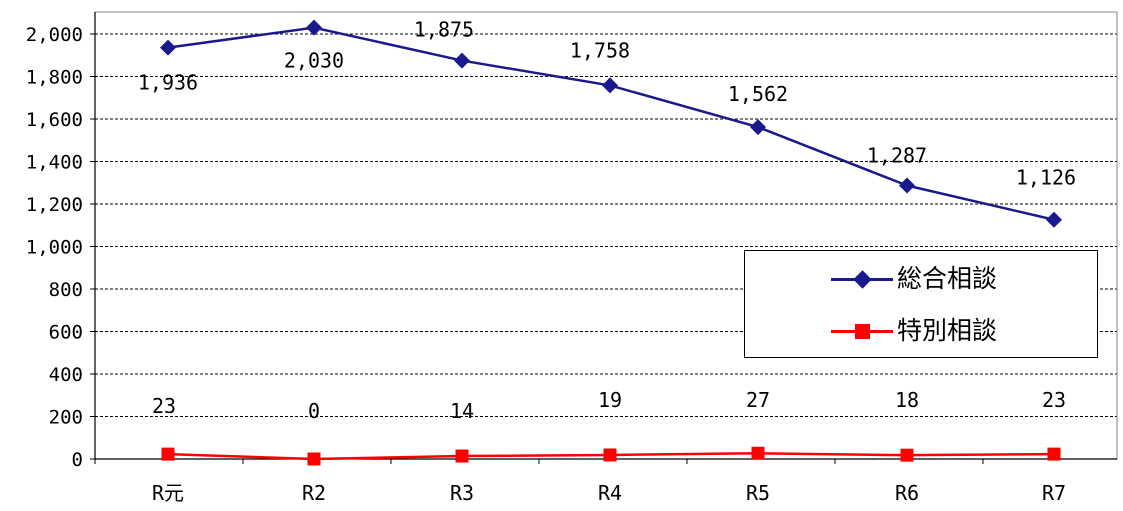 The width and height of the screenshot is (1123, 511). Describe the element at coordinates (54, 120) in the screenshot. I see `y-tick-label: 1,600` at that location.